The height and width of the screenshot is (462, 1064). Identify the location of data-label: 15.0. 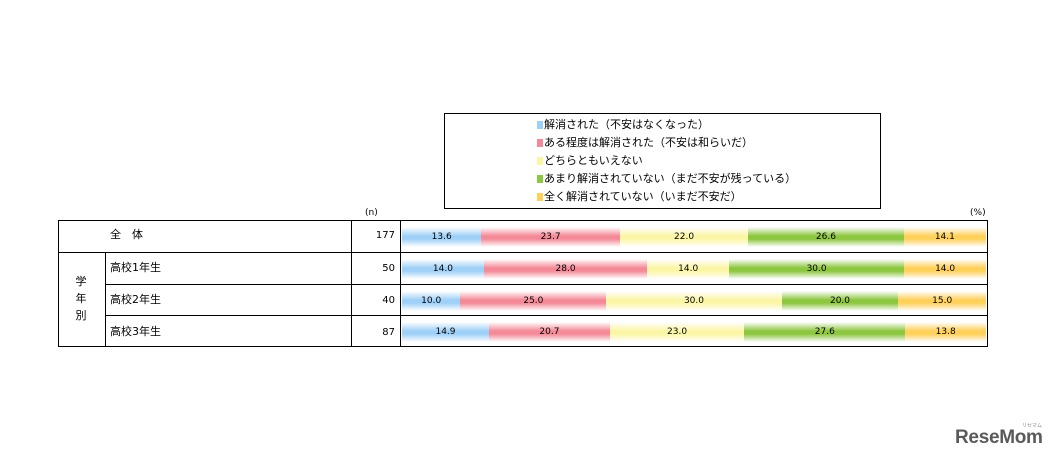
(942, 301).